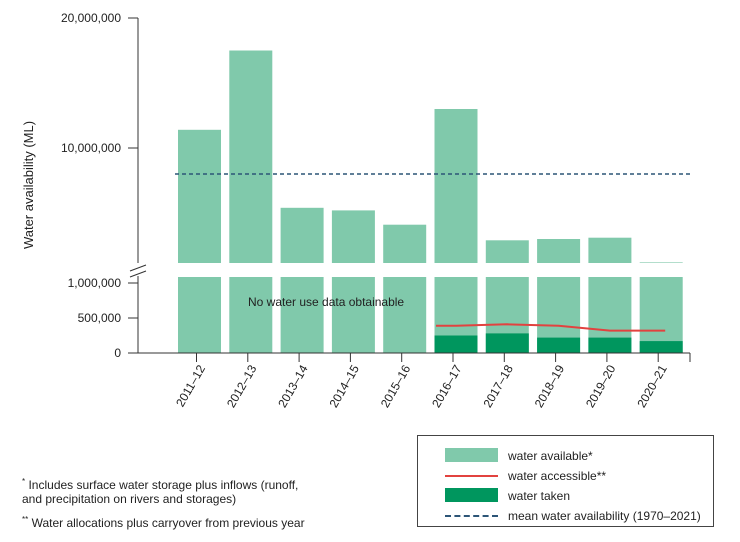 This screenshot has width=740, height=542. What do you see at coordinates (95, 283) in the screenshot?
I see `y-tick-label: 1,000,000` at bounding box center [95, 283].